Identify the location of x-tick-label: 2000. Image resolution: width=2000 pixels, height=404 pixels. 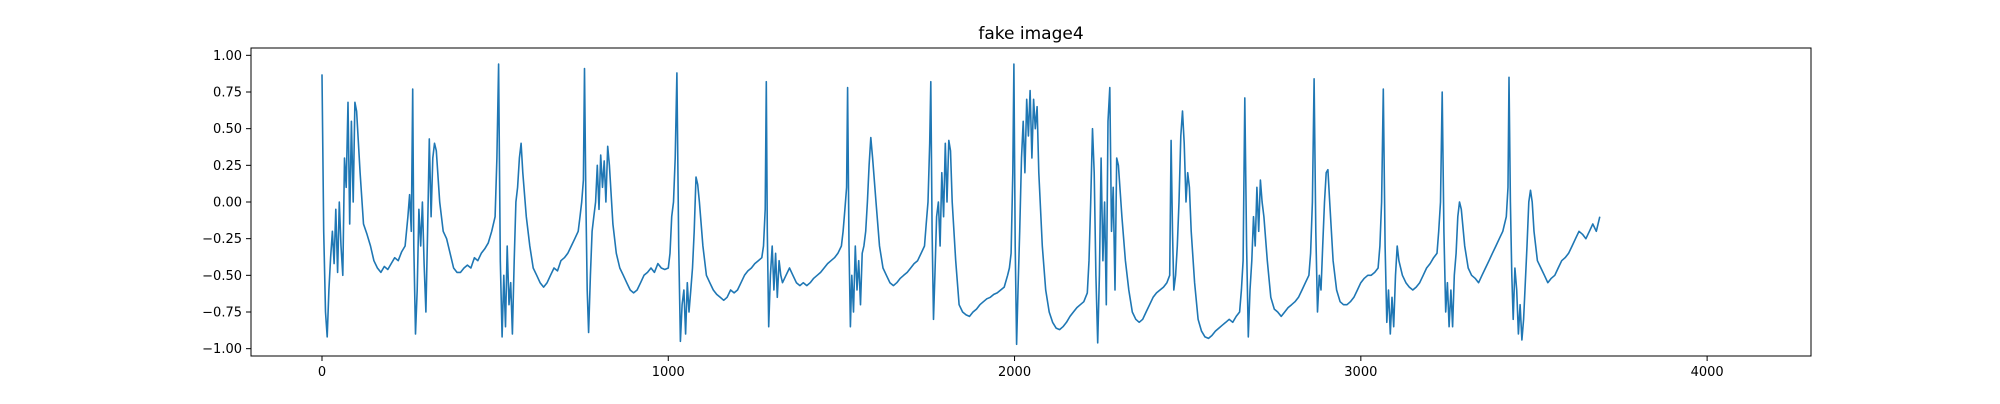
(1014, 372).